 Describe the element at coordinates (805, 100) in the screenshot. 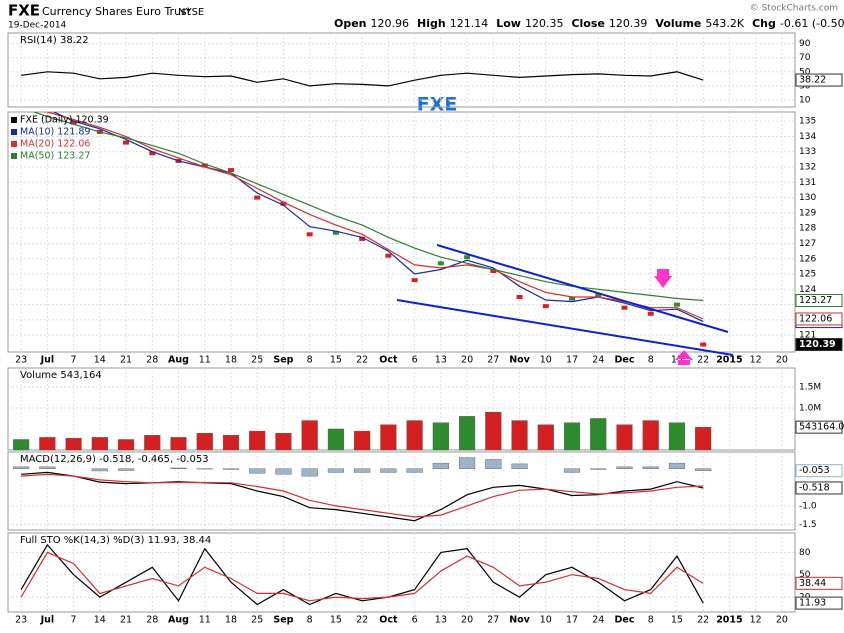

I see `y-tick-label: 10` at that location.